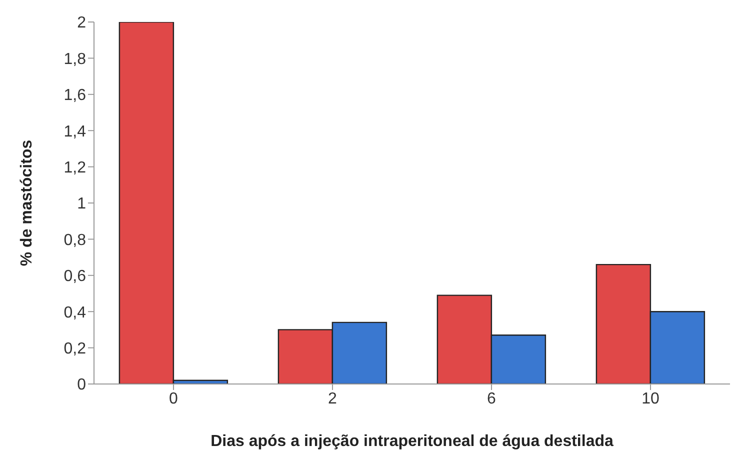 Image resolution: width=742 pixels, height=468 pixels. Describe the element at coordinates (491, 399) in the screenshot. I see `x-tick-label: 6` at that location.